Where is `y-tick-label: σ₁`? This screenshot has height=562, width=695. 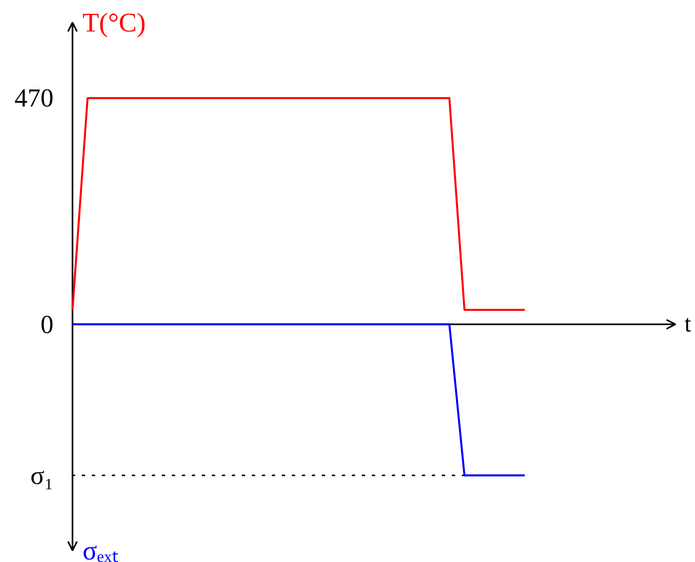 y-tick-label: σ₁ is located at coordinates (42, 475).